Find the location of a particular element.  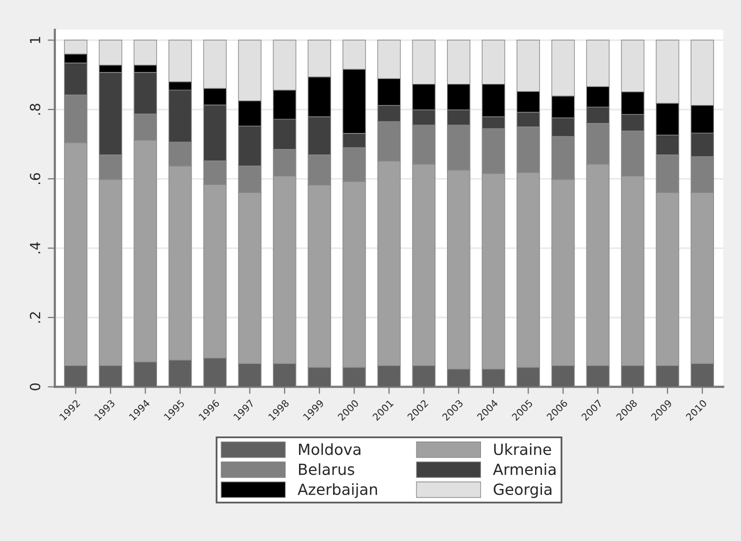

y-tick-label: .4 is located at coordinates (35, 248).